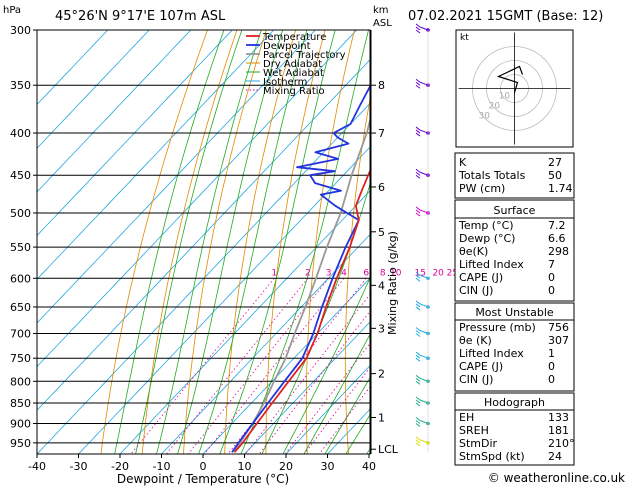 The image size is (629, 490). What do you see at coordinates (556, 478) in the screenshot?
I see `credit-text: © weatheronline.co.uk` at bounding box center [556, 478].